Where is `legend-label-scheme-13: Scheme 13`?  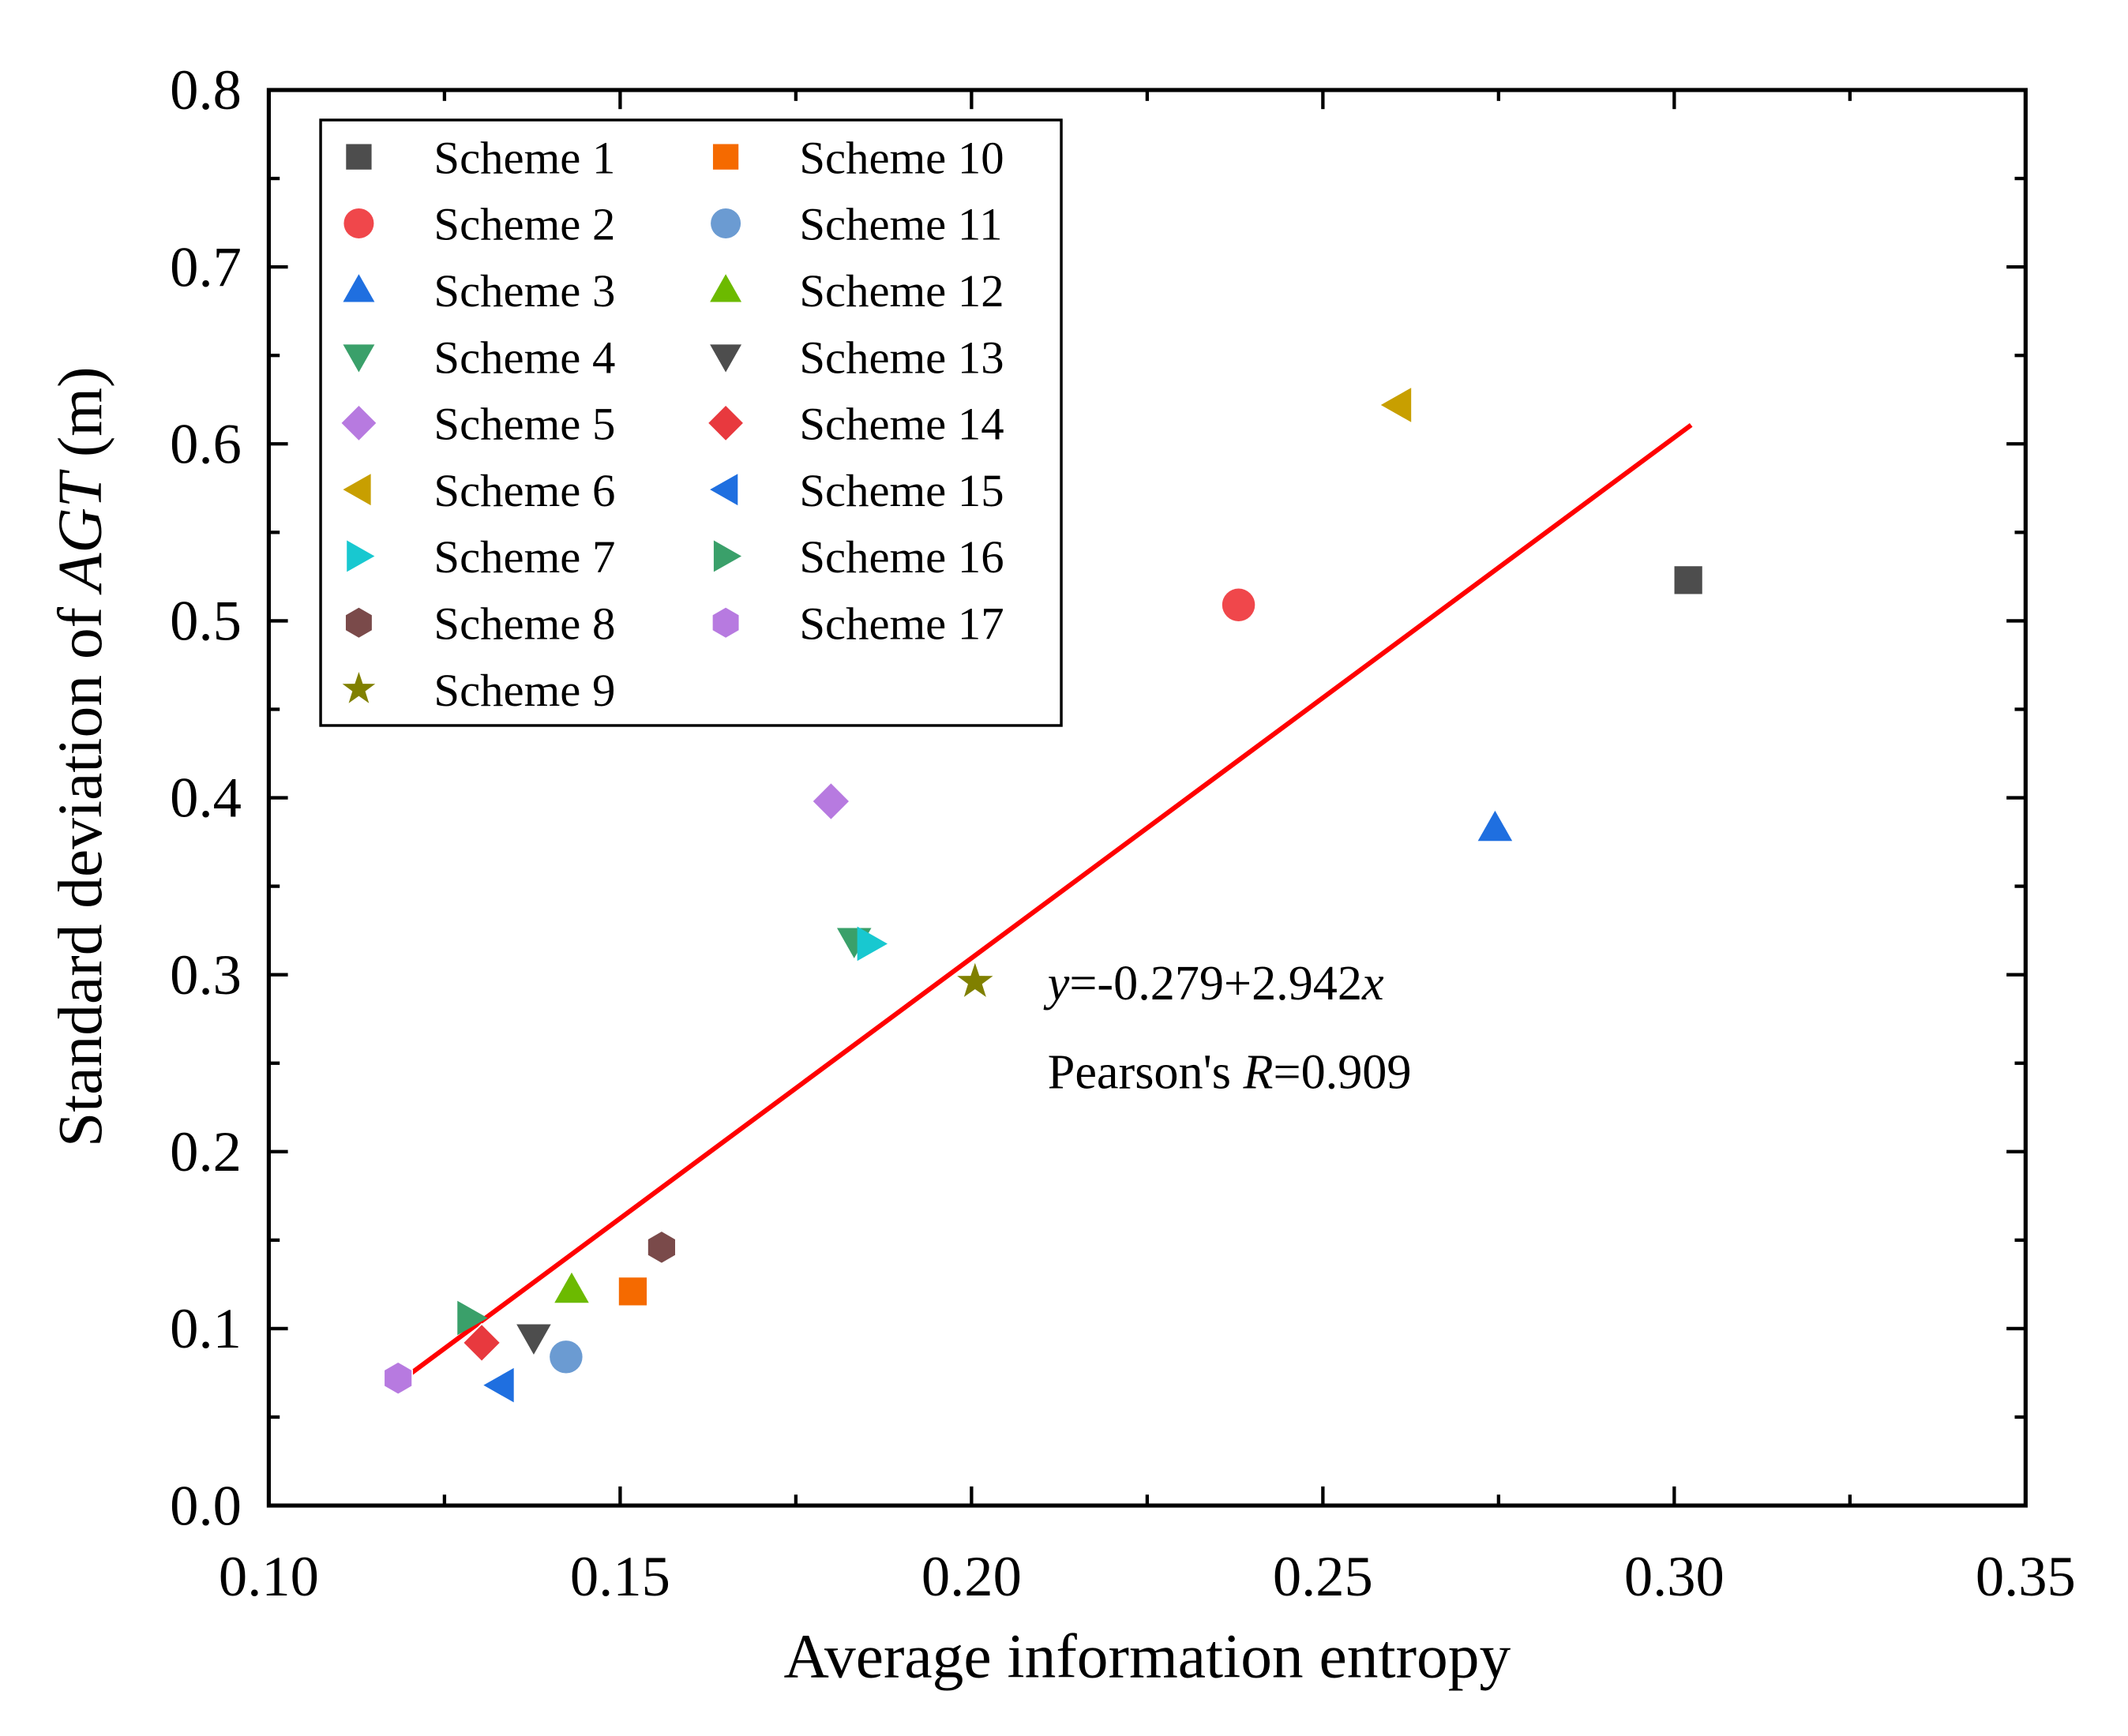 legend-label-scheme-13: Scheme 13 is located at coordinates (901, 357).